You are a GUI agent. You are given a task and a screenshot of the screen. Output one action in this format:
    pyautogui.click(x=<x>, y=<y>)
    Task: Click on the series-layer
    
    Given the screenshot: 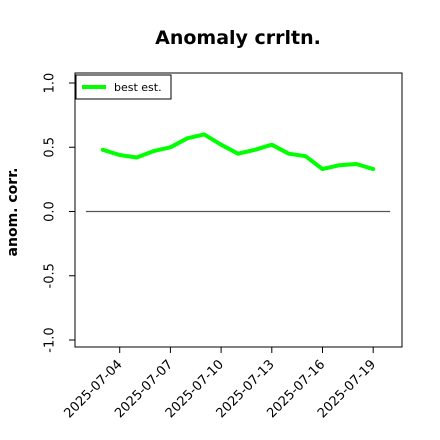 What is the action you would take?
    pyautogui.click(x=238, y=152)
    